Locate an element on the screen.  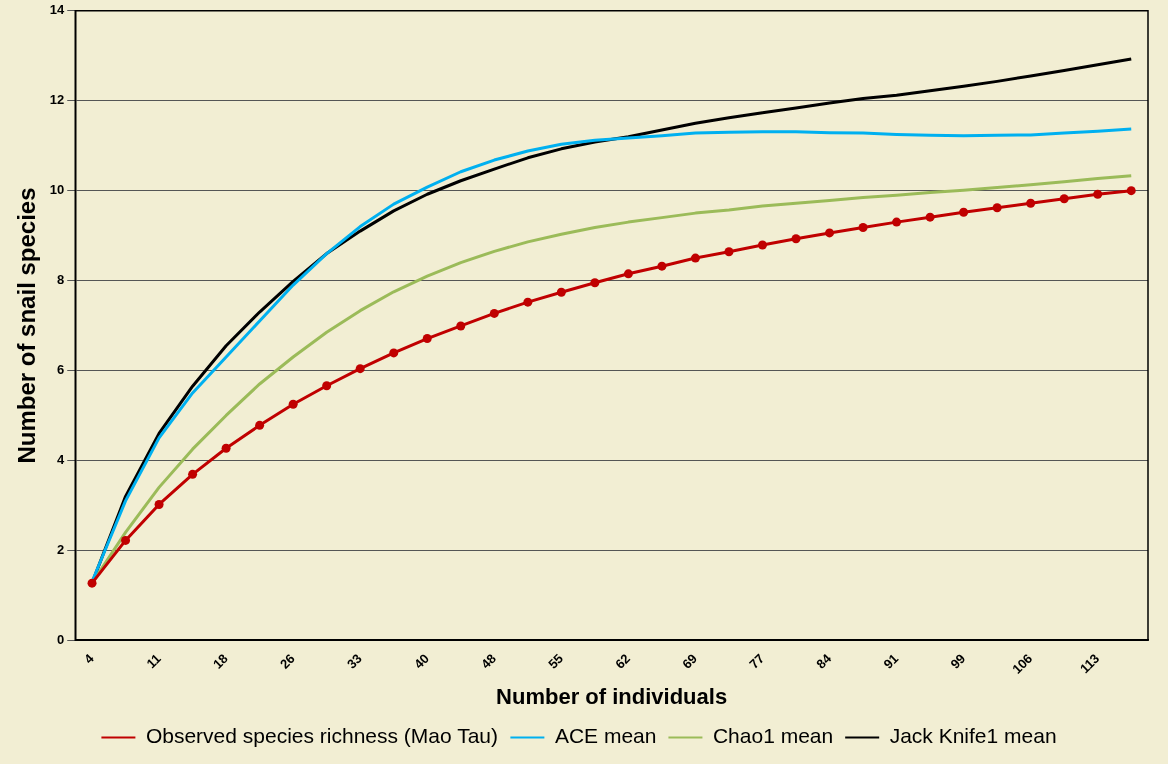
x-tick-label: 62 is located at coordinates (623, 661).